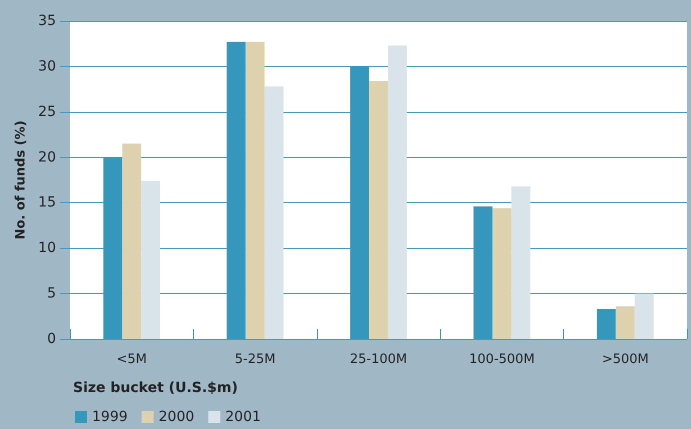 Image resolution: width=691 pixels, height=429 pixels. I want to click on x-tick-label: >500M, so click(625, 359).